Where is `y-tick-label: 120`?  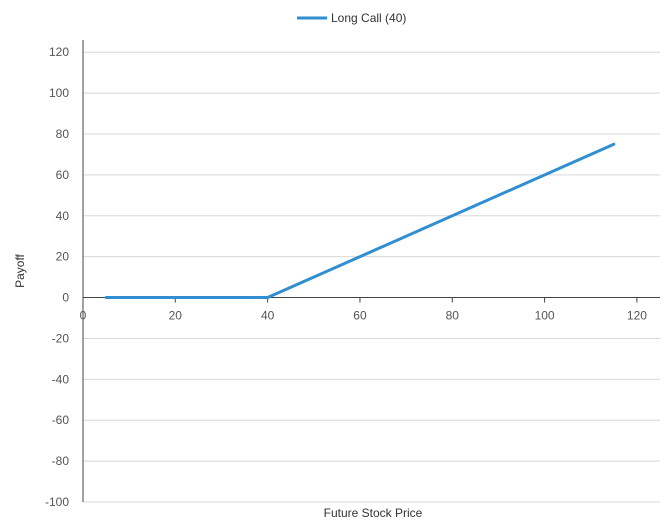 y-tick-label: 120 is located at coordinates (59, 52).